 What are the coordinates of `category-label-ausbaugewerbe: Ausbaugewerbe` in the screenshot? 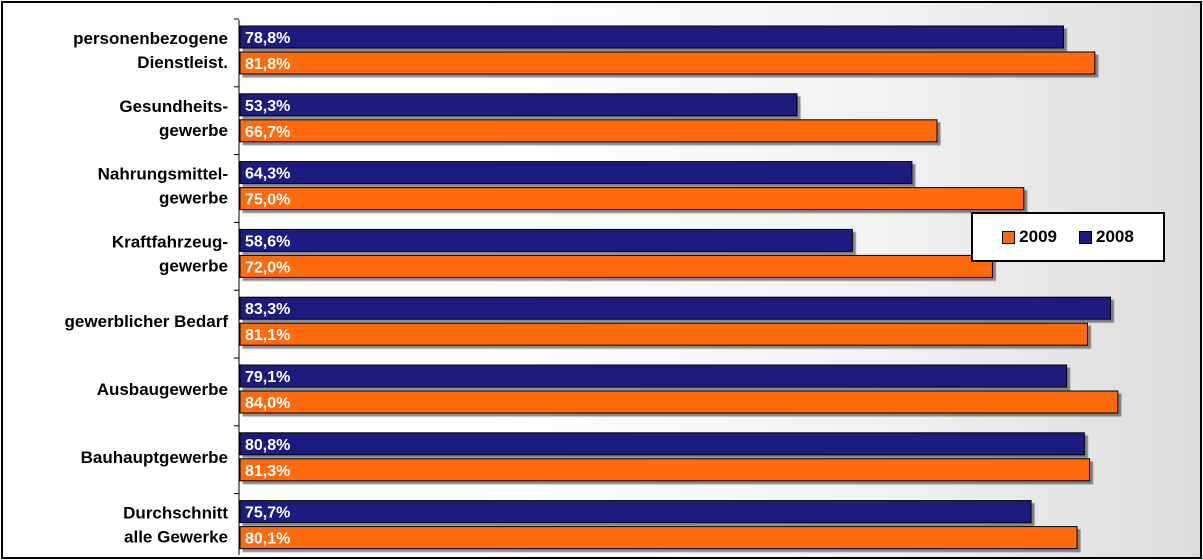 It's located at (162, 389).